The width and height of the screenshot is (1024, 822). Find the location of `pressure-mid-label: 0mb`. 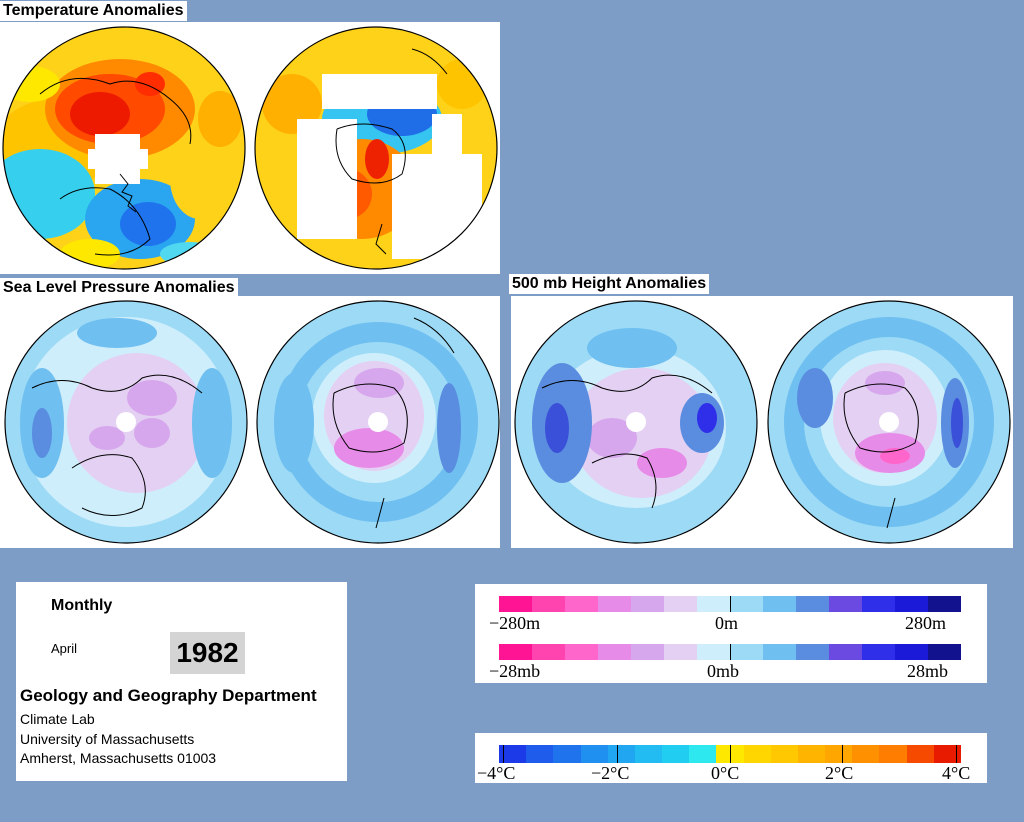

pressure-mid-label: 0mb is located at coordinates (723, 671).